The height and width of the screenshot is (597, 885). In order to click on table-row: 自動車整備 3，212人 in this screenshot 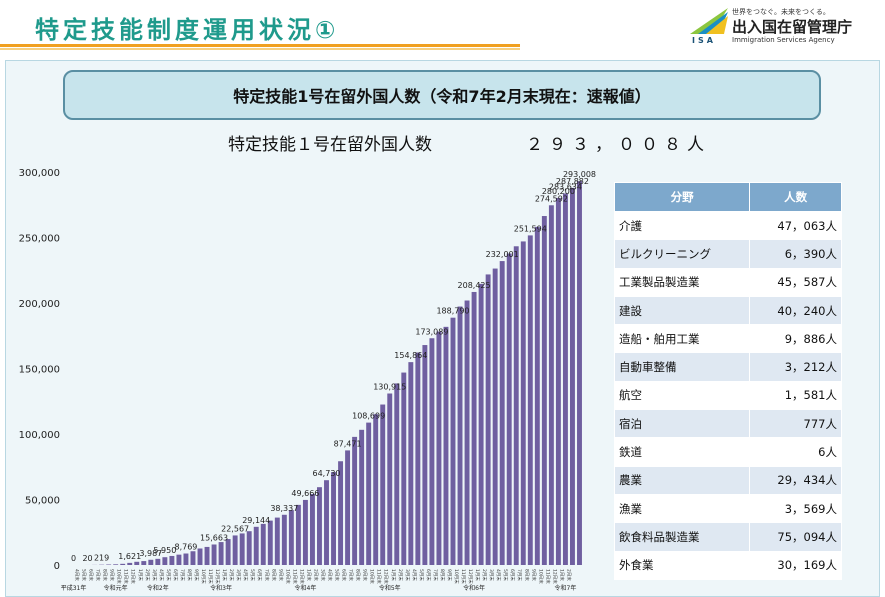, I will do `click(727, 367)`.